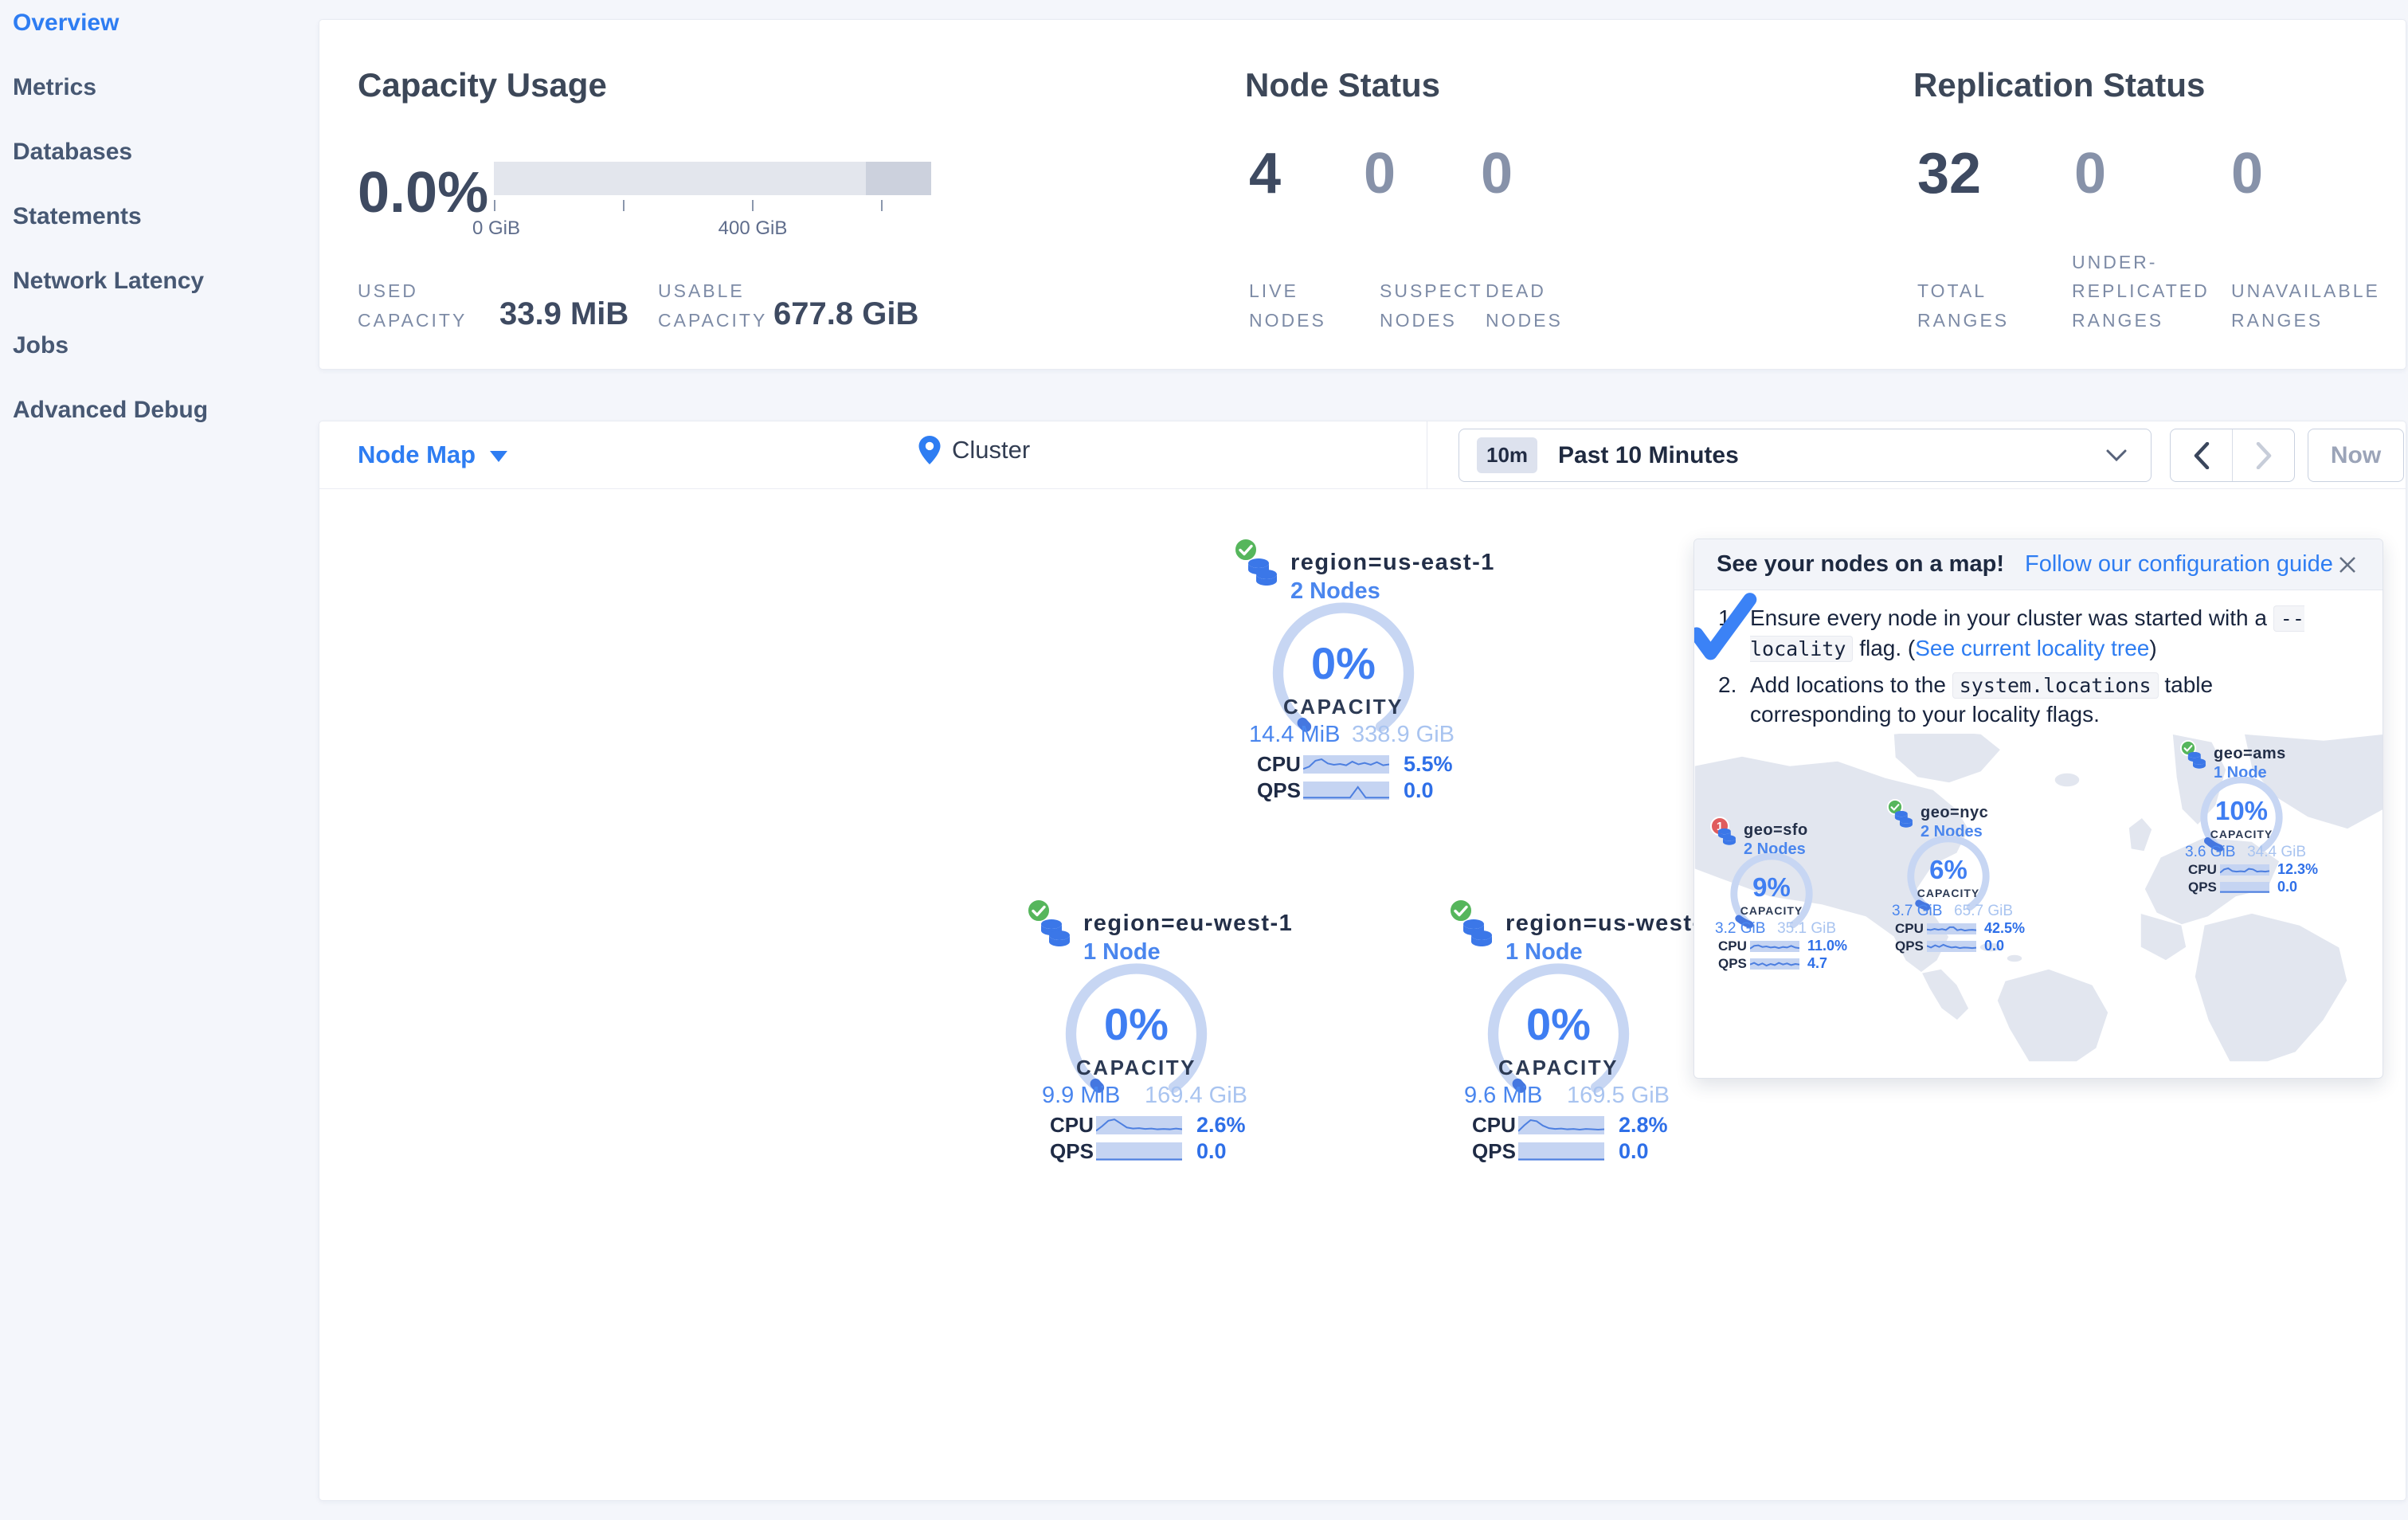 This screenshot has width=2408, height=1520. Describe the element at coordinates (1266, 174) in the screenshot. I see `live-nodes-count: 4` at that location.